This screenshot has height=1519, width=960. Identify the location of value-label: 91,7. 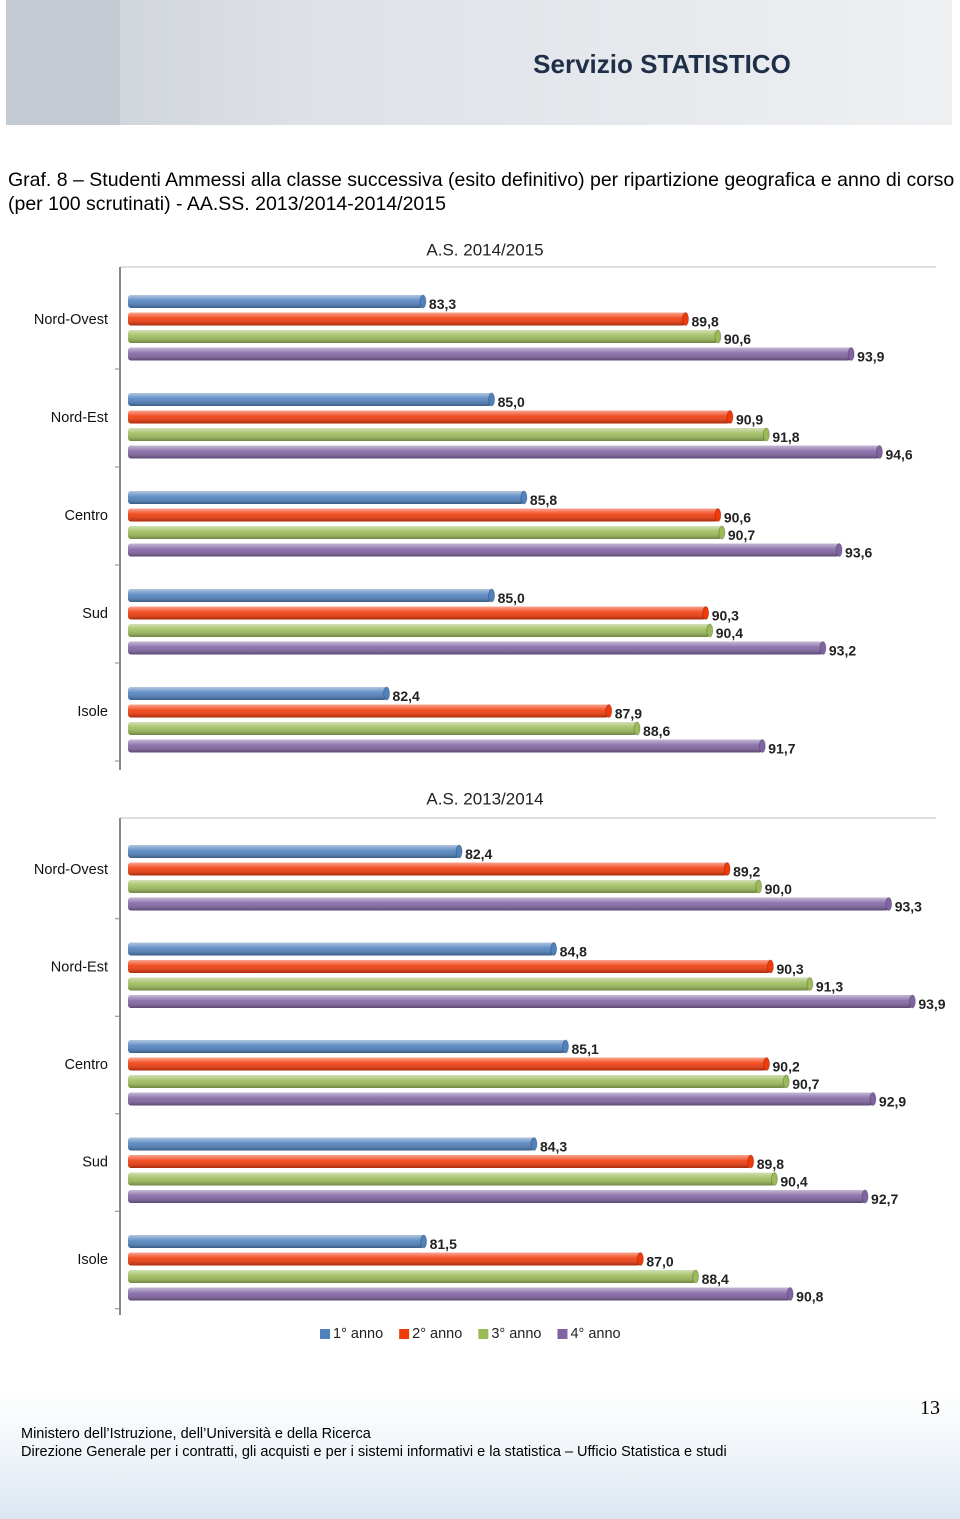
(781, 749).